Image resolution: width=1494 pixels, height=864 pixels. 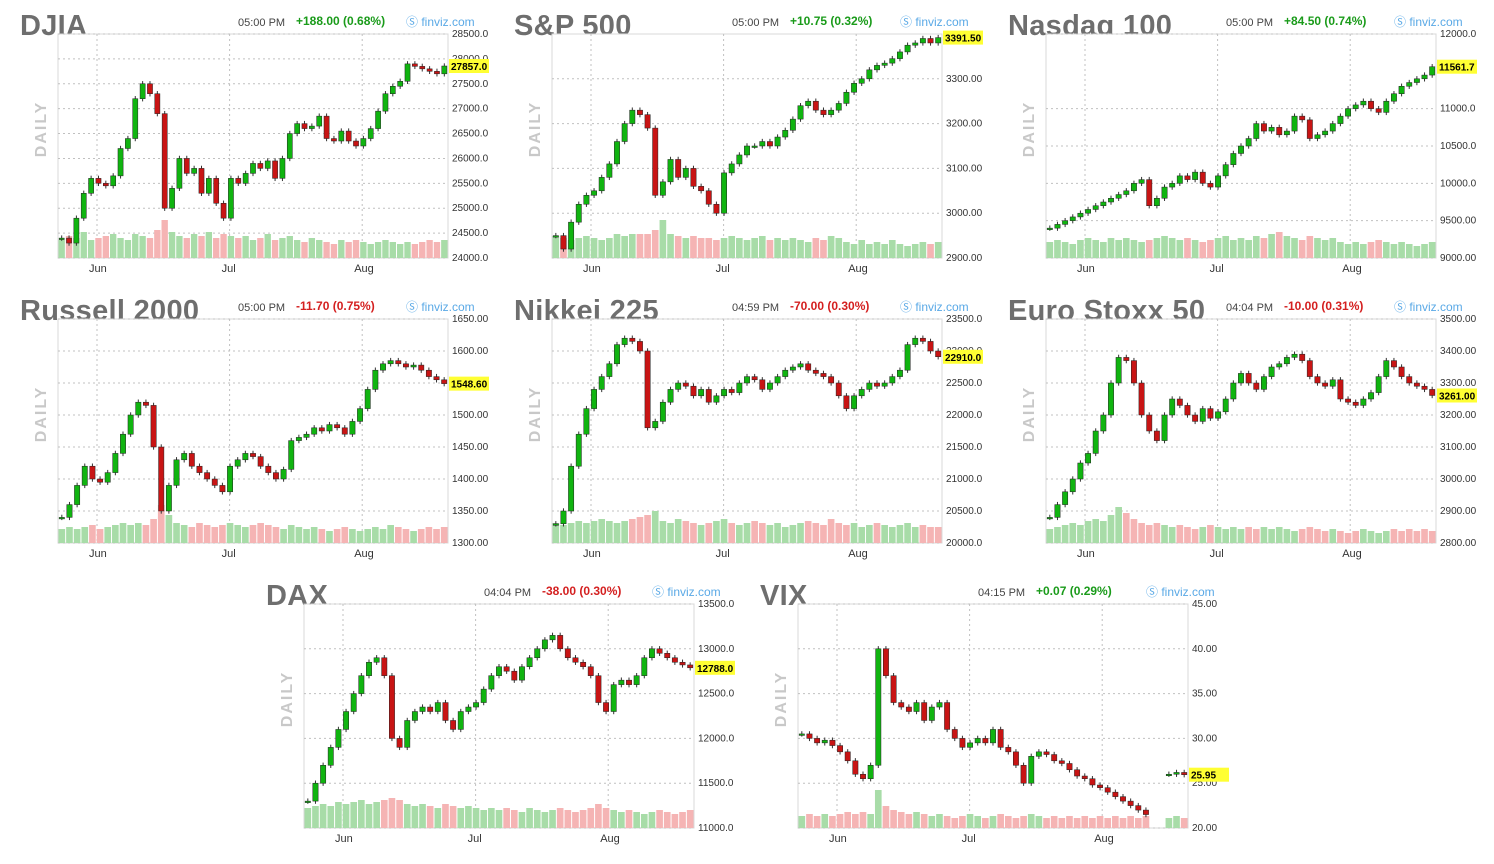 What do you see at coordinates (1204, 649) in the screenshot?
I see `y-tick-label: 40.00` at bounding box center [1204, 649].